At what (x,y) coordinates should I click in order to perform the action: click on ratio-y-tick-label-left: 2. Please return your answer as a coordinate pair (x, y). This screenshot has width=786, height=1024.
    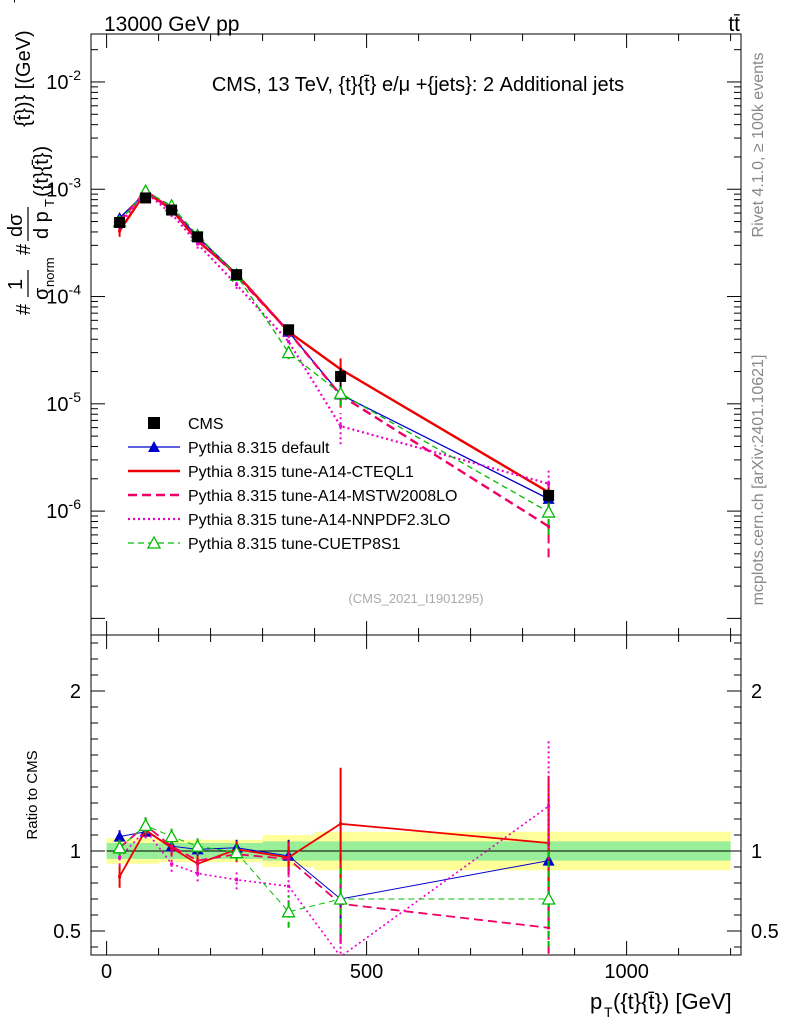
    Looking at the image, I should click on (75, 692).